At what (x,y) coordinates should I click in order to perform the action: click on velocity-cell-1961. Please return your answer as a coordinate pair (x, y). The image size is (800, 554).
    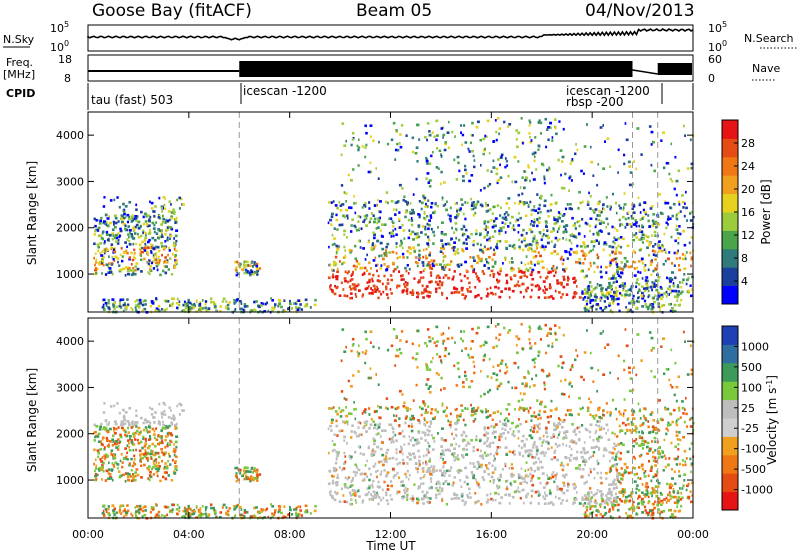
    Looking at the image, I should click on (633, 424).